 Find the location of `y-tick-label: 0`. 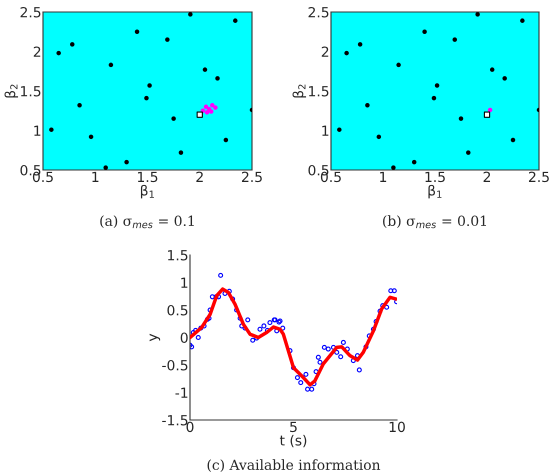

y-tick-label: 0 is located at coordinates (184, 337).